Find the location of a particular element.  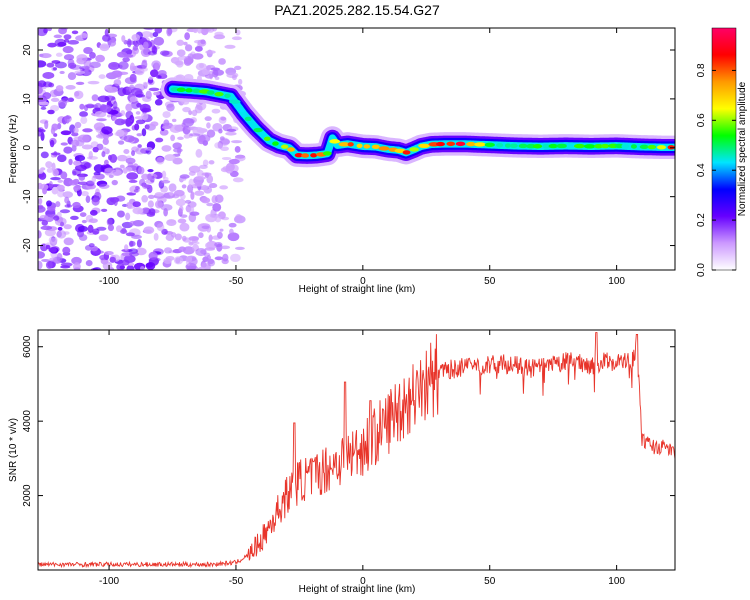

snr-x-tick-label: 100 is located at coordinates (616, 581).